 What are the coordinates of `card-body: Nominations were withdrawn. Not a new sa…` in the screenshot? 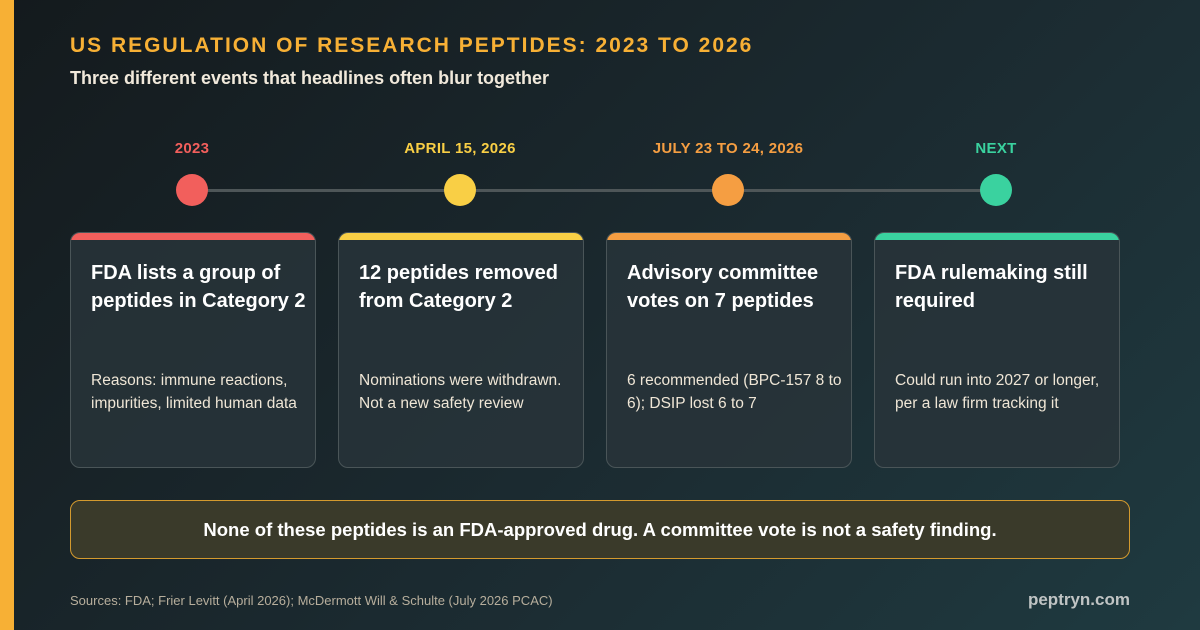 It's located at (460, 392).